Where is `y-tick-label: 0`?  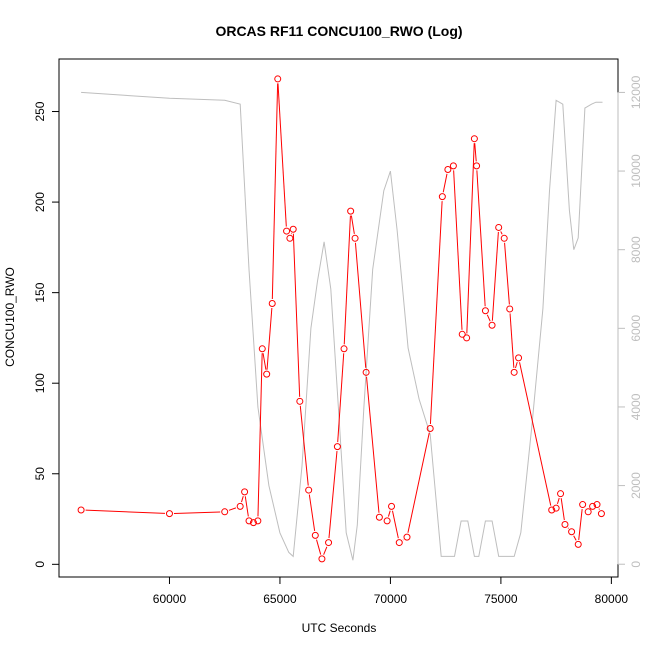 y-tick-label: 0 is located at coordinates (40, 564).